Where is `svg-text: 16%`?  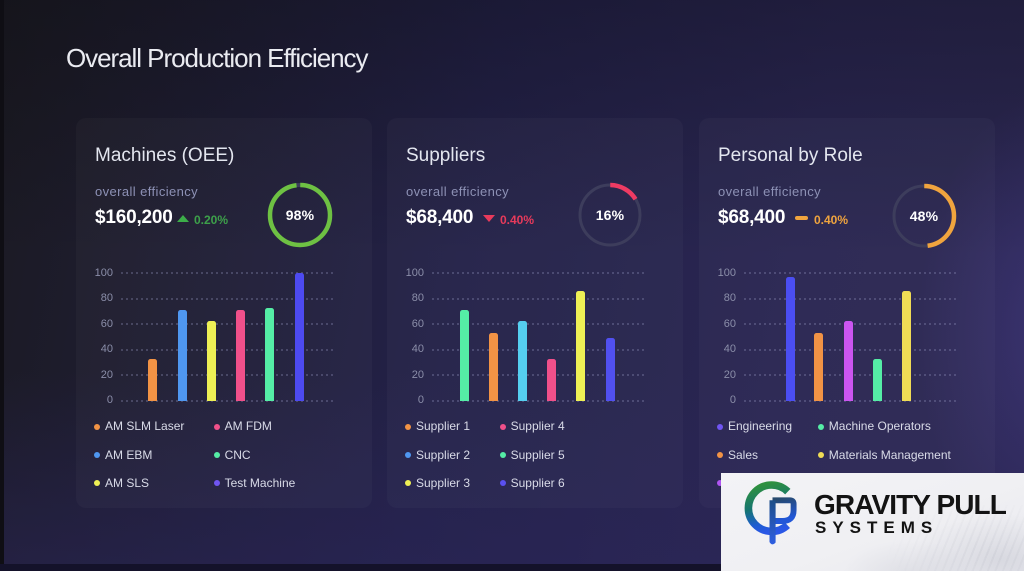
svg-text: 16% is located at coordinates (610, 215).